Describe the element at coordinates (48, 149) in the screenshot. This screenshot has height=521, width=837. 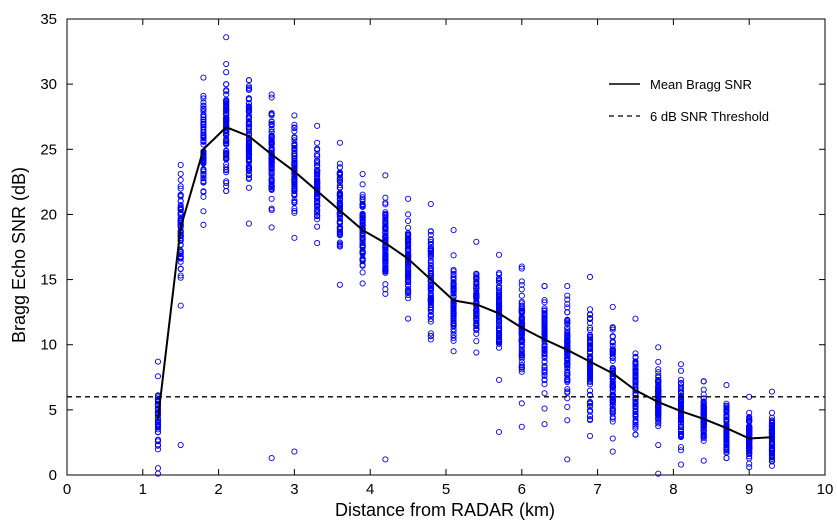
I see `y-tick-label: 25` at that location.